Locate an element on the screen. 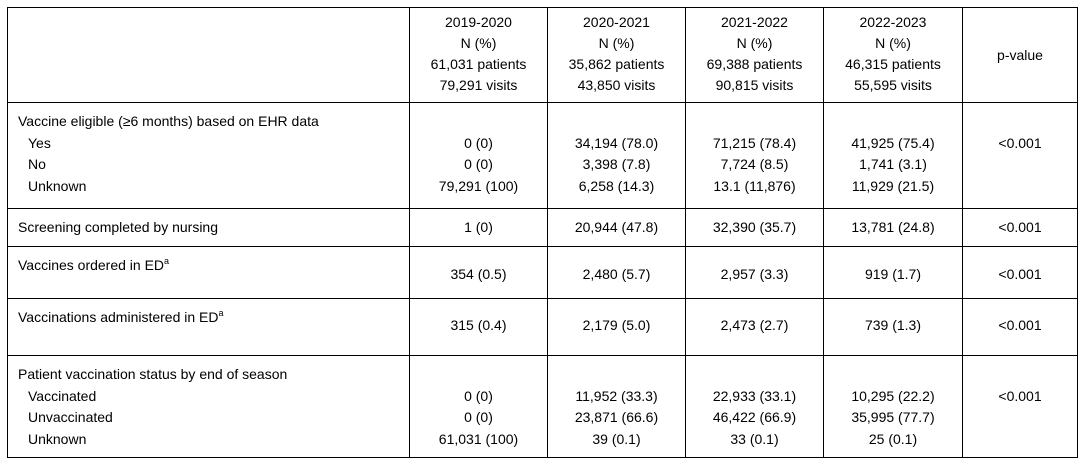  cell-value: 1,741 (3.1) is located at coordinates (893, 164).